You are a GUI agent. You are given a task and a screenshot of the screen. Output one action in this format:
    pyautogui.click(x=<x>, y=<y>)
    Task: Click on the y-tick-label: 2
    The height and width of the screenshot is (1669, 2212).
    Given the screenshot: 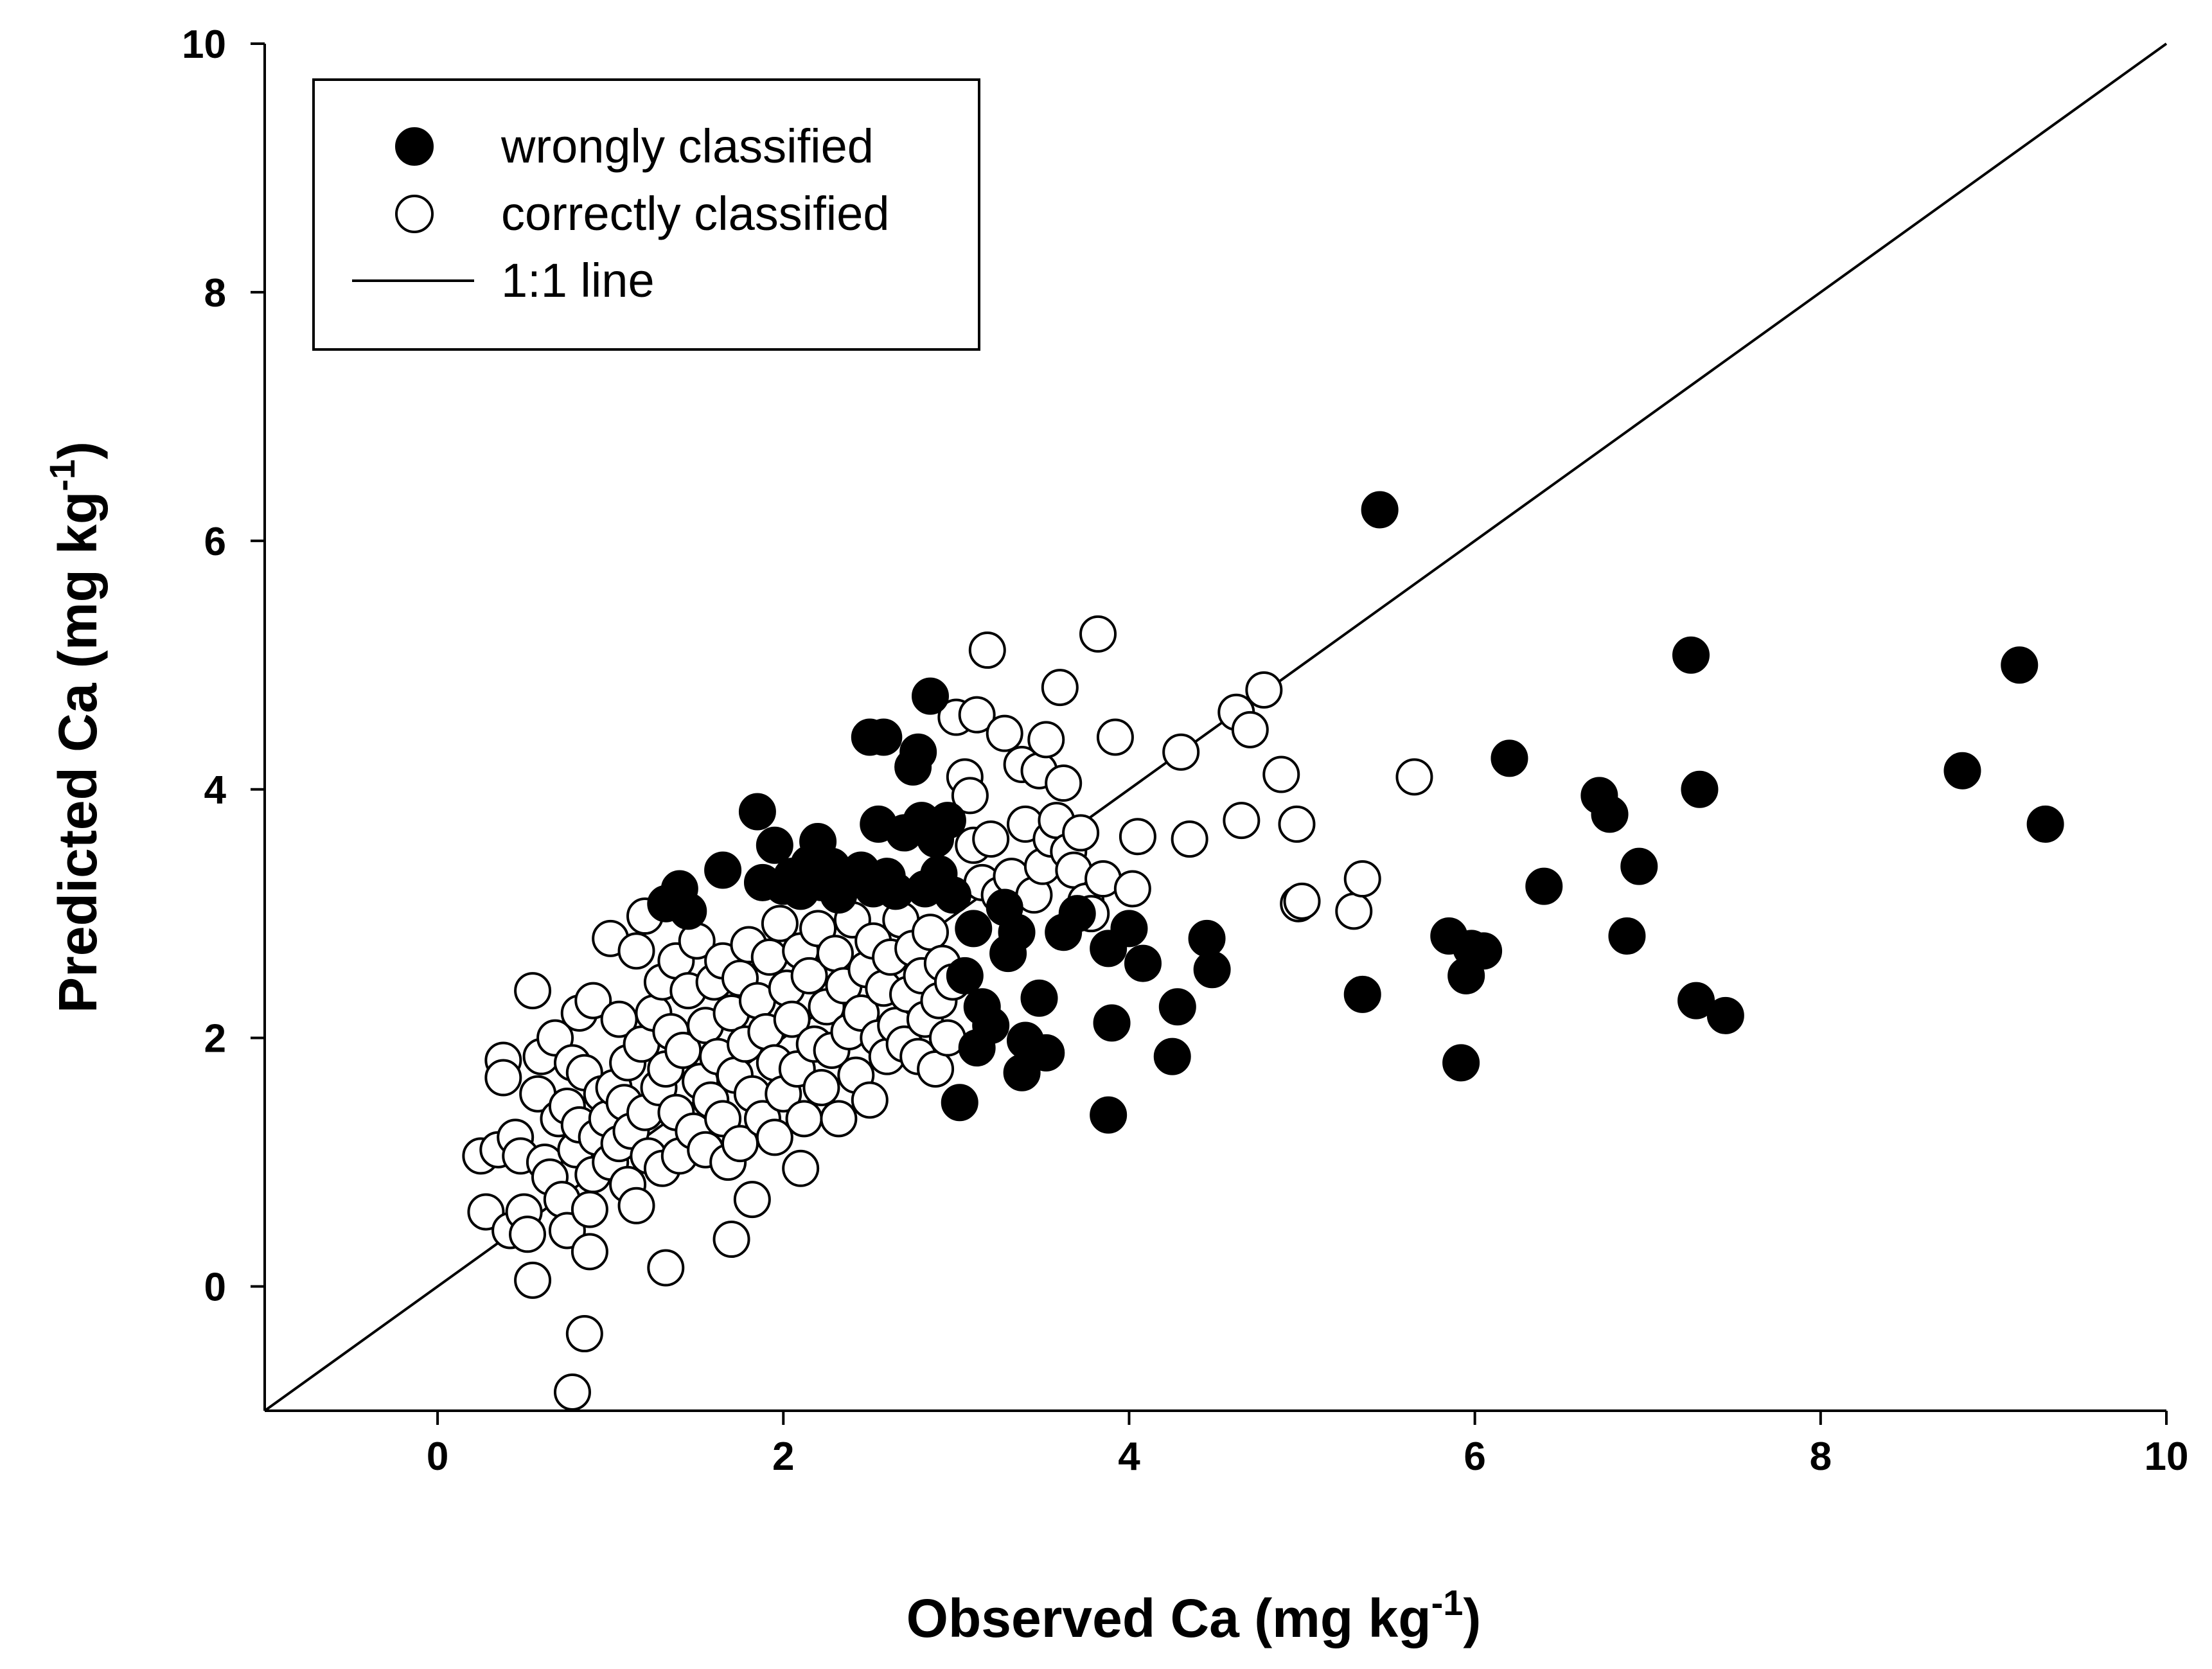 What is the action you would take?
    pyautogui.click(x=215, y=1039)
    